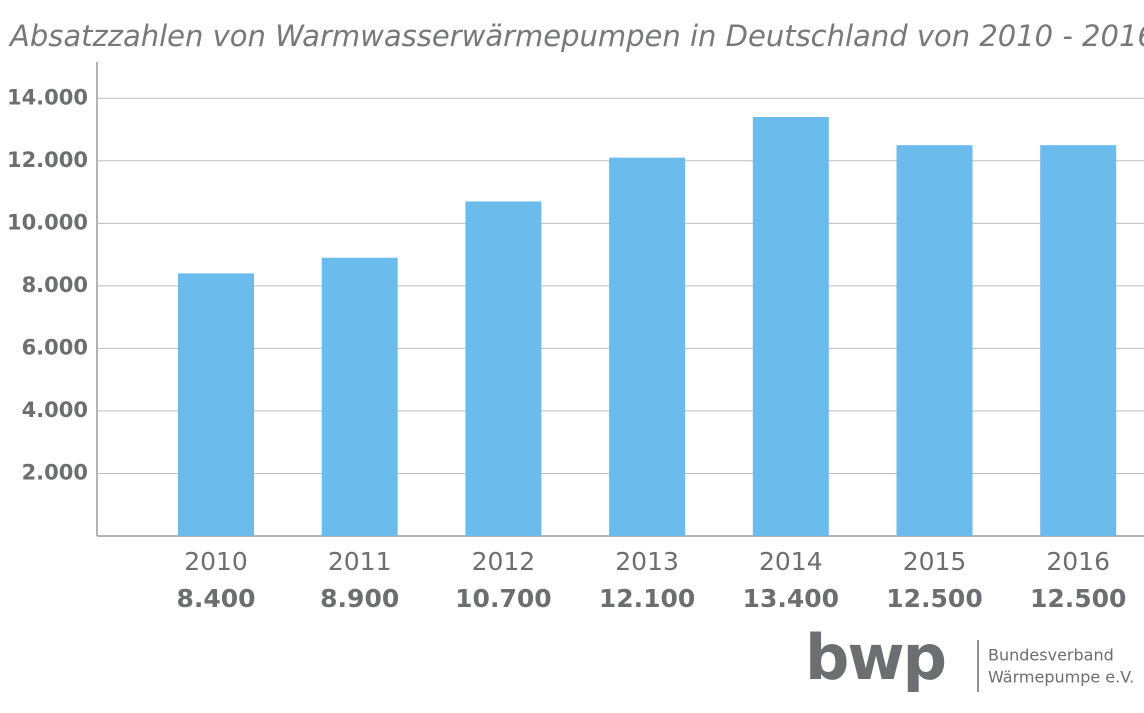 The image size is (1144, 713). I want to click on y-tick-label: 2.000, so click(55, 472).